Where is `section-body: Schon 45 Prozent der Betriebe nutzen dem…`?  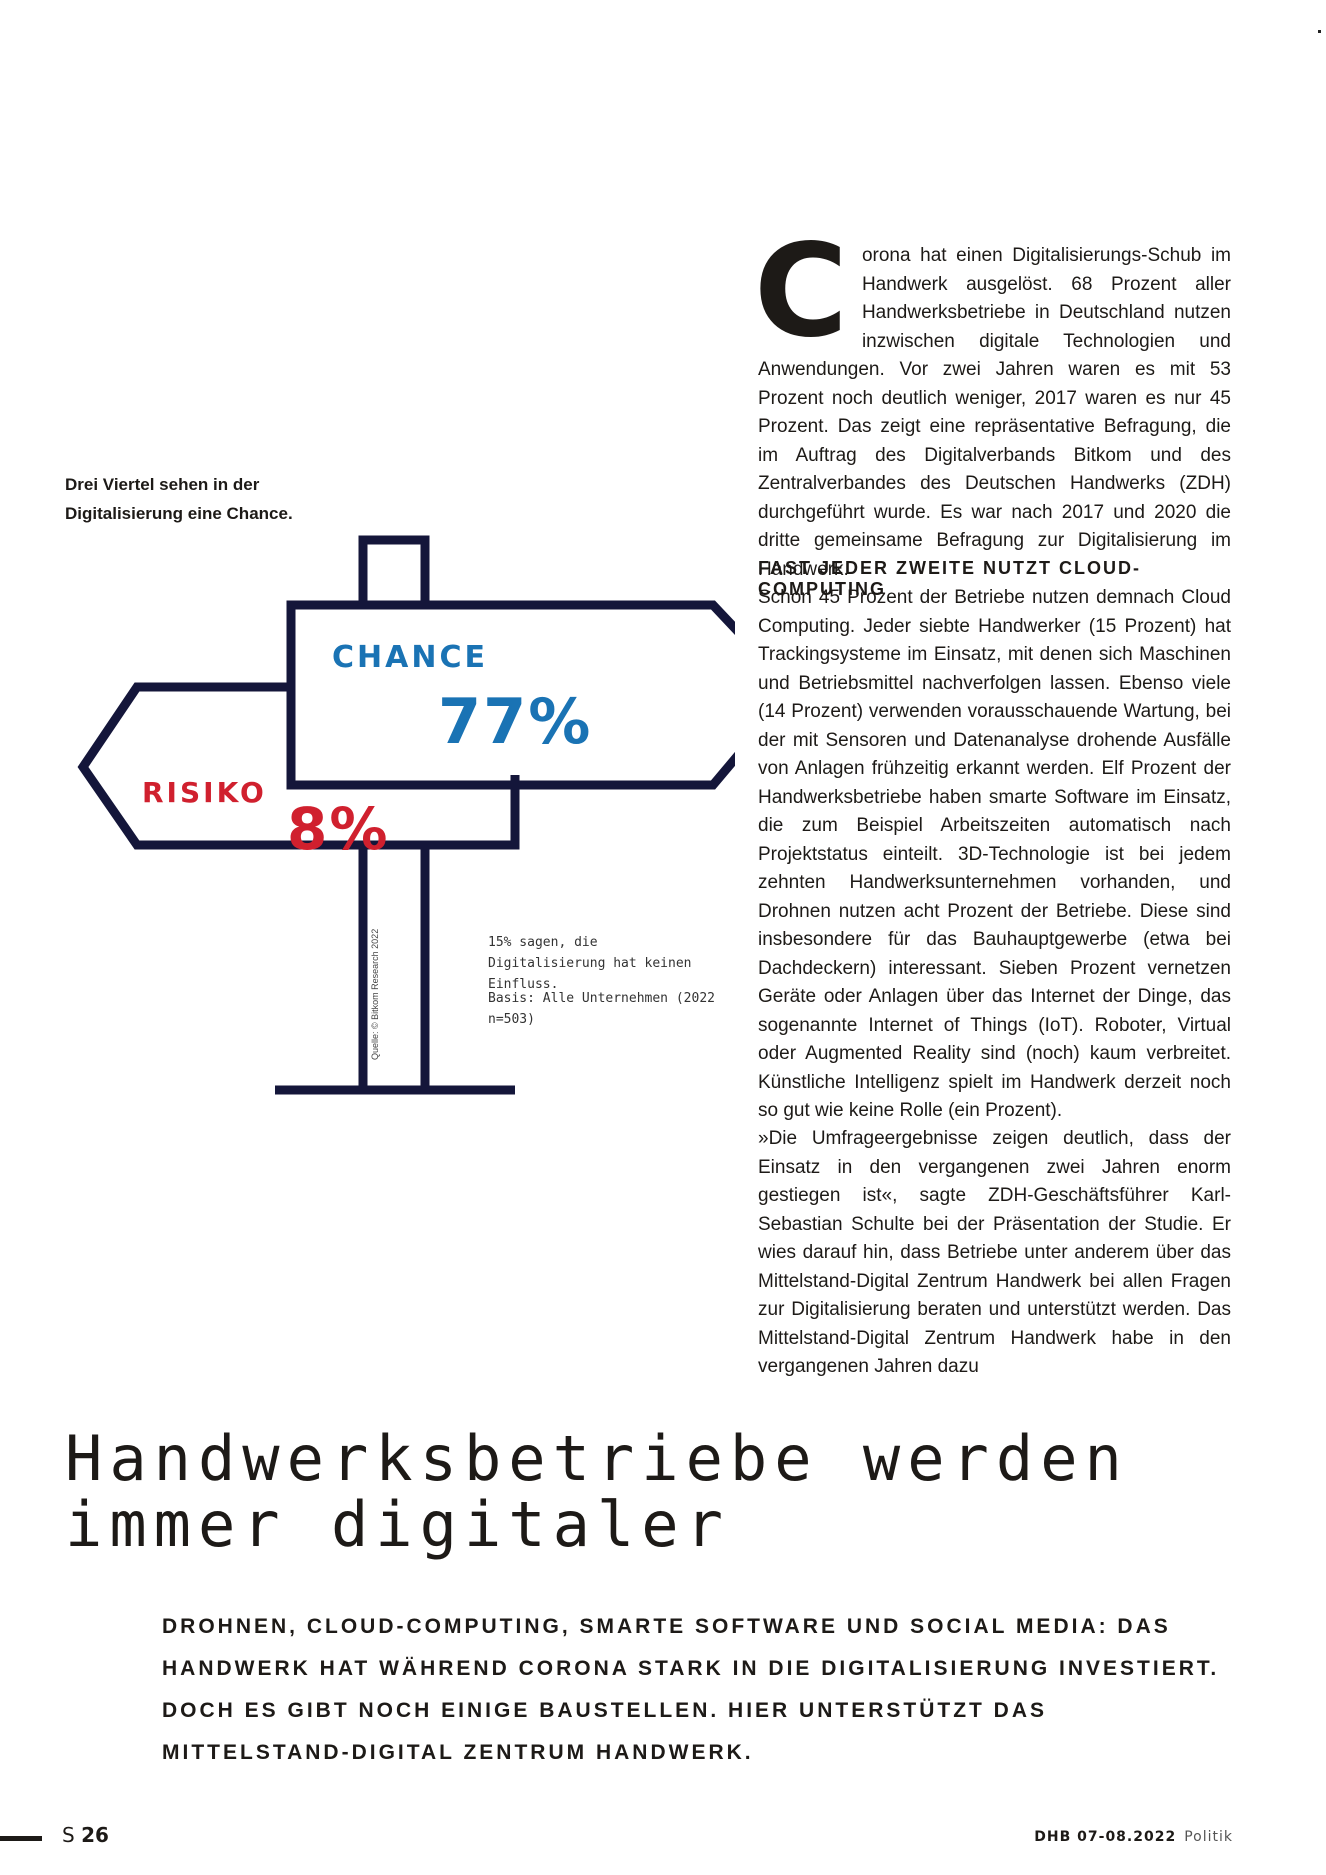 section-body: Schon 45 Prozent der Betriebe nutzen dem… is located at coordinates (994, 855).